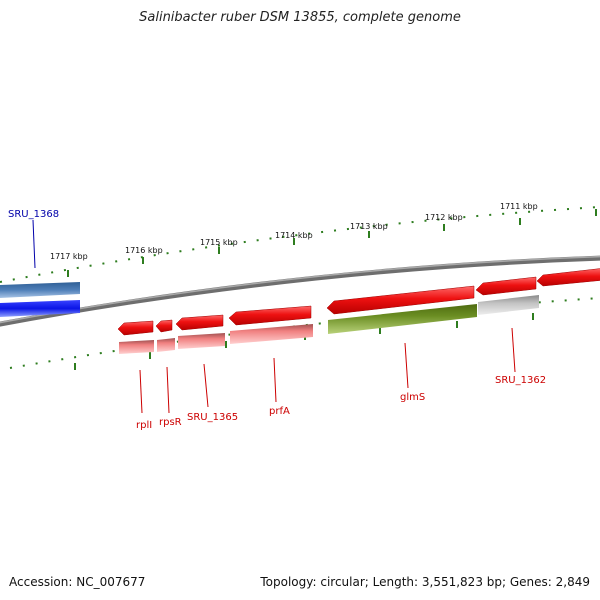 This screenshot has width=600, height=600. What do you see at coordinates (135, 328) in the screenshot?
I see `gene-rplI-arrow` at bounding box center [135, 328].